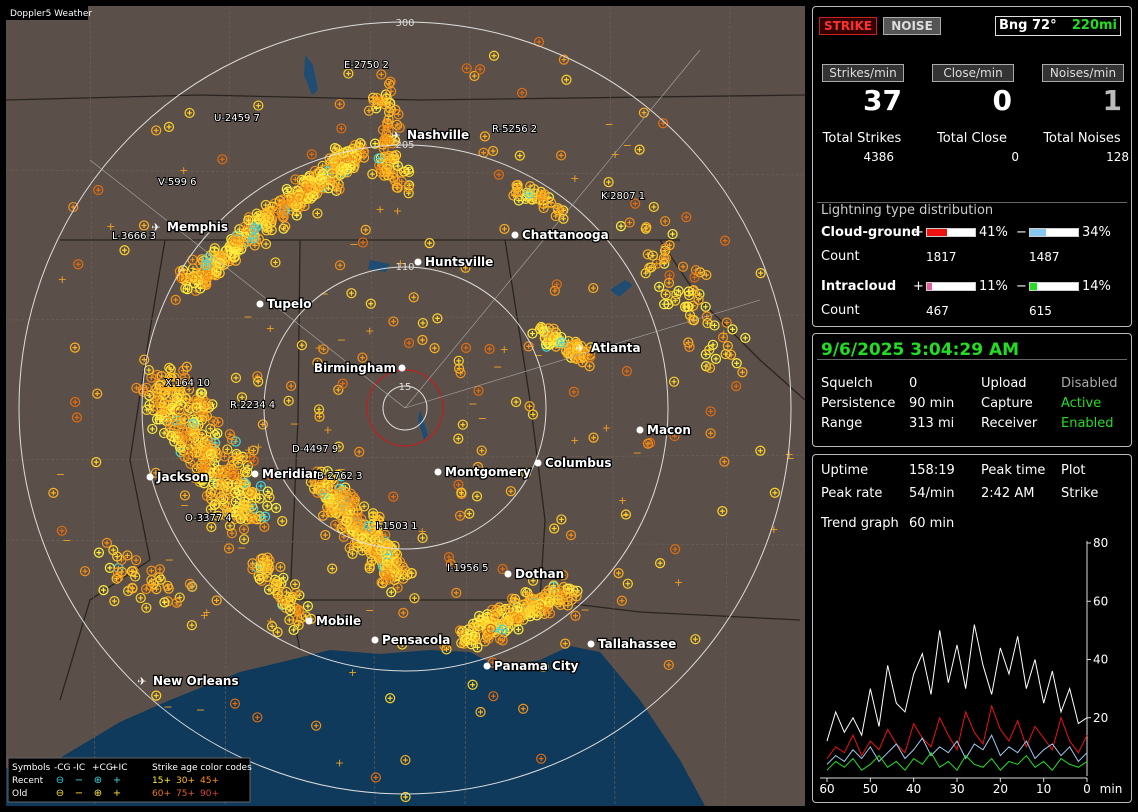 Image resolution: width=1138 pixels, height=812 pixels. What do you see at coordinates (912, 26) in the screenshot?
I see `noise-button: NOISE` at bounding box center [912, 26].